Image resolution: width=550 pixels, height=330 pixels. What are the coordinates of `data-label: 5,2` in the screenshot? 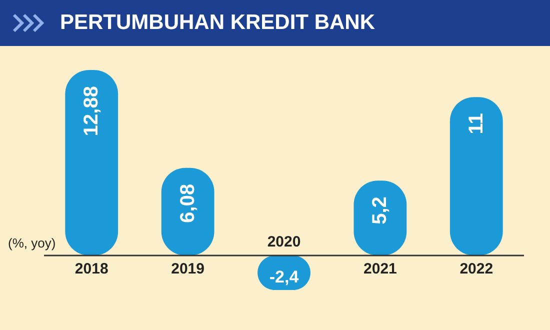 It's located at (380, 210).